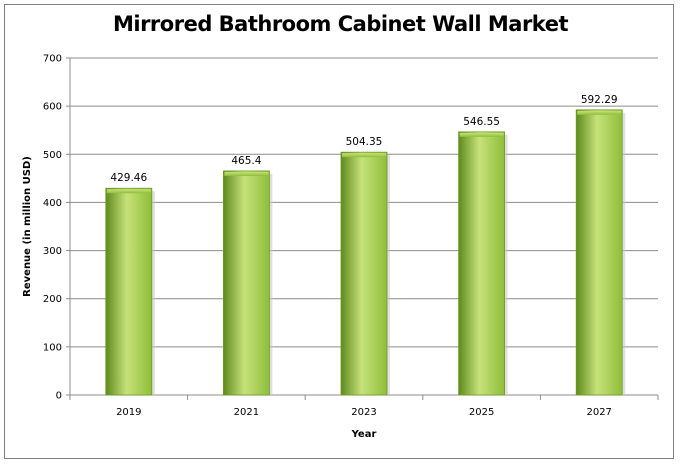  Describe the element at coordinates (599, 100) in the screenshot. I see `data-label-2027: 592.29` at that location.